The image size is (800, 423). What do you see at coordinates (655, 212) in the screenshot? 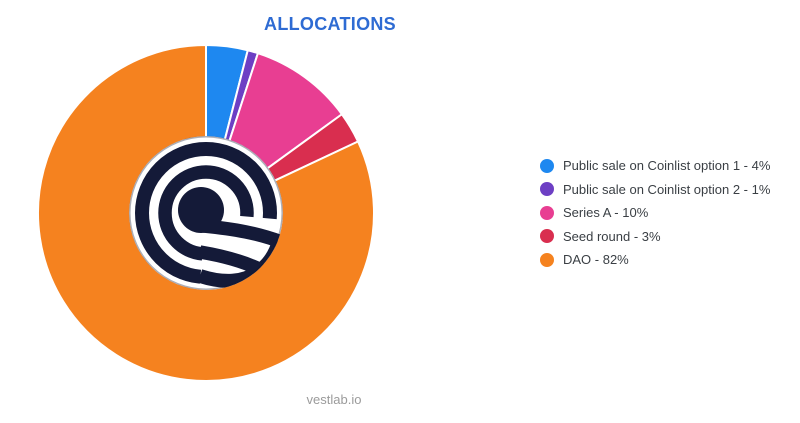
I see `legend-item-2: Series A - 10%` at bounding box center [655, 212].